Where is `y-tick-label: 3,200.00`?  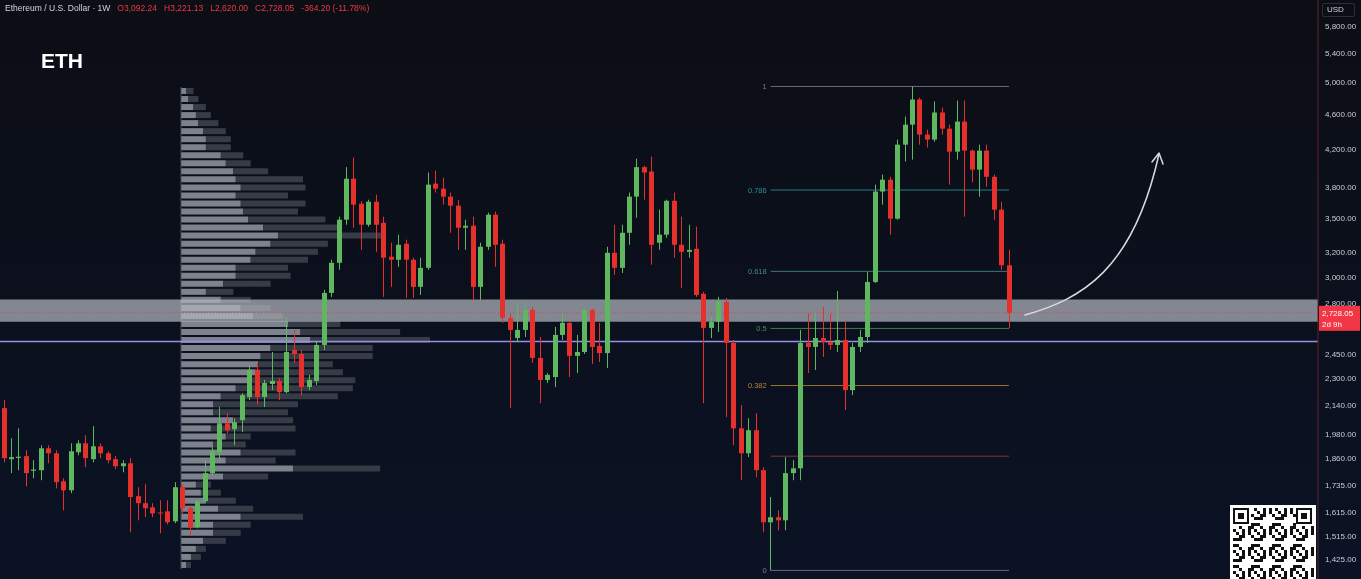 y-tick-label: 3,200.00 is located at coordinates (1341, 253).